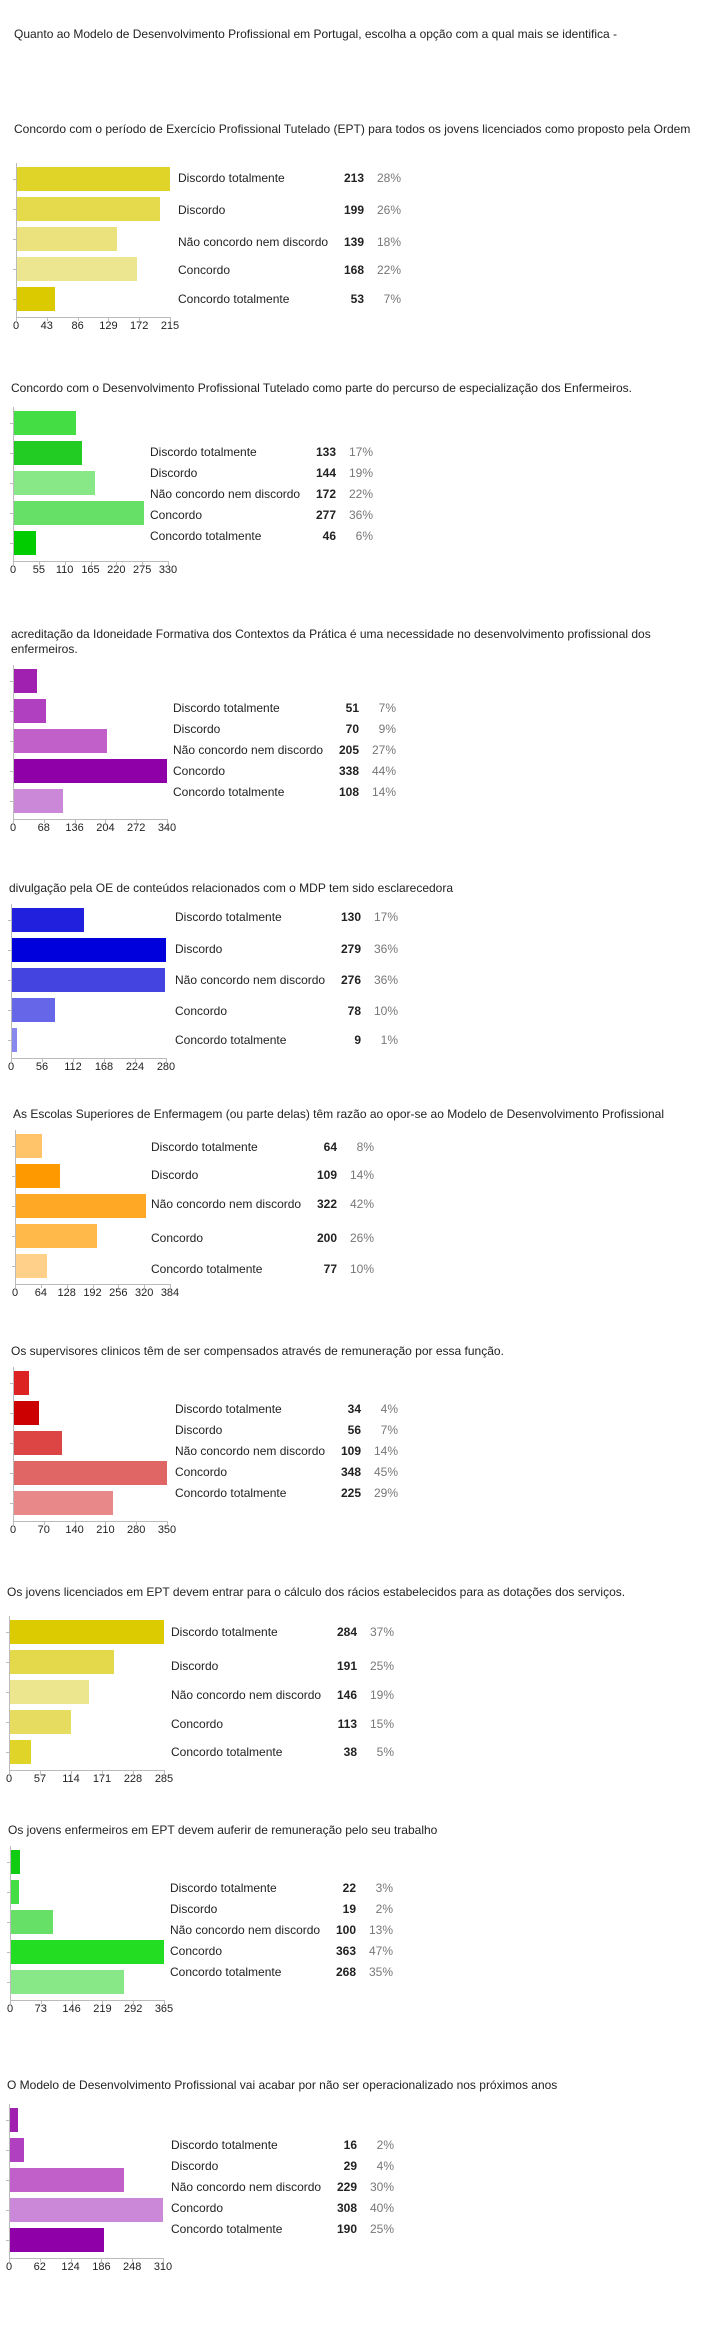  What do you see at coordinates (71, 2009) in the screenshot?
I see `x-tick-label: 146` at bounding box center [71, 2009].